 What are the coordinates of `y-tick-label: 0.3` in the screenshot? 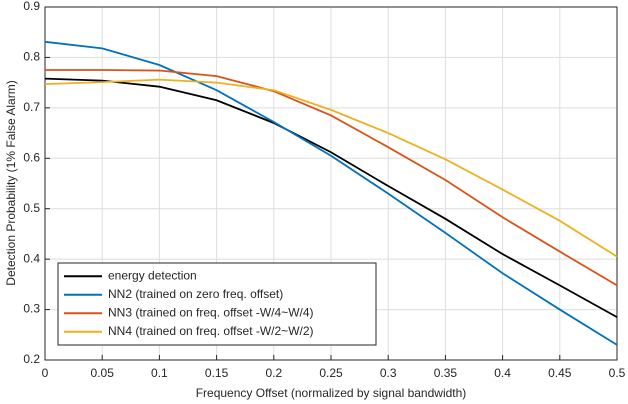 It's located at (31, 309).